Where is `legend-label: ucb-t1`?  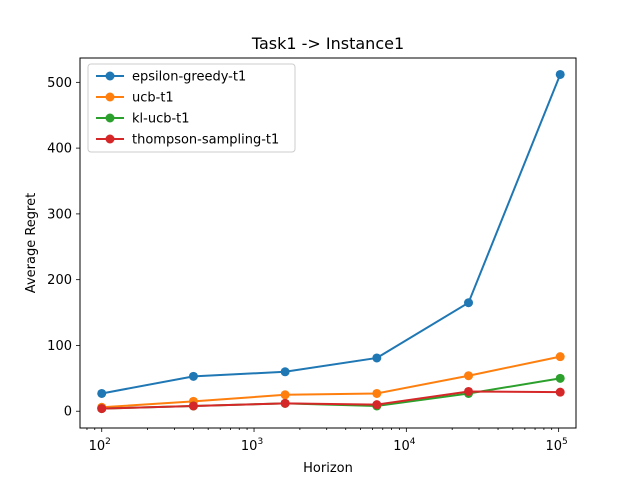
legend-label: ucb-t1 is located at coordinates (153, 98).